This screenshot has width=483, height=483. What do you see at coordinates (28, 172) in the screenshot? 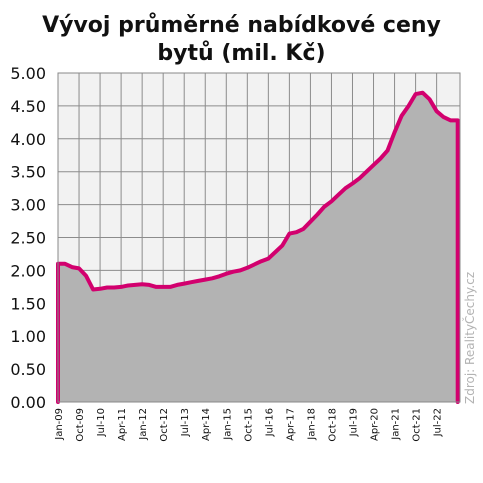
I see `y-tick-label: 3.50` at bounding box center [28, 172].